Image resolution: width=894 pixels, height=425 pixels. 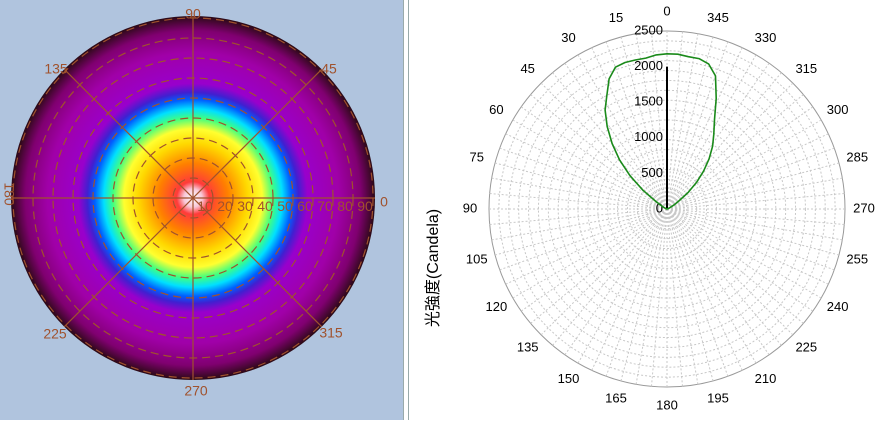 What do you see at coordinates (56, 69) in the screenshot?
I see `map-angle-label-135: 135` at bounding box center [56, 69].